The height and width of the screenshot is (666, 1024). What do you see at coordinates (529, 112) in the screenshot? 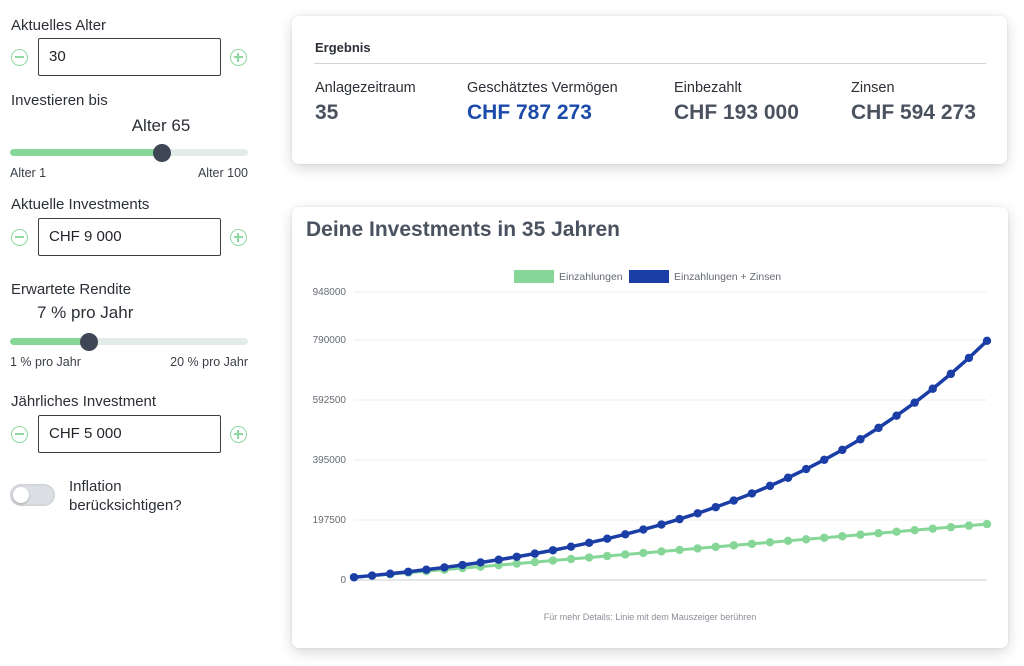
I see `stat-value-estimated-wealth: CHF 787 273` at bounding box center [529, 112].